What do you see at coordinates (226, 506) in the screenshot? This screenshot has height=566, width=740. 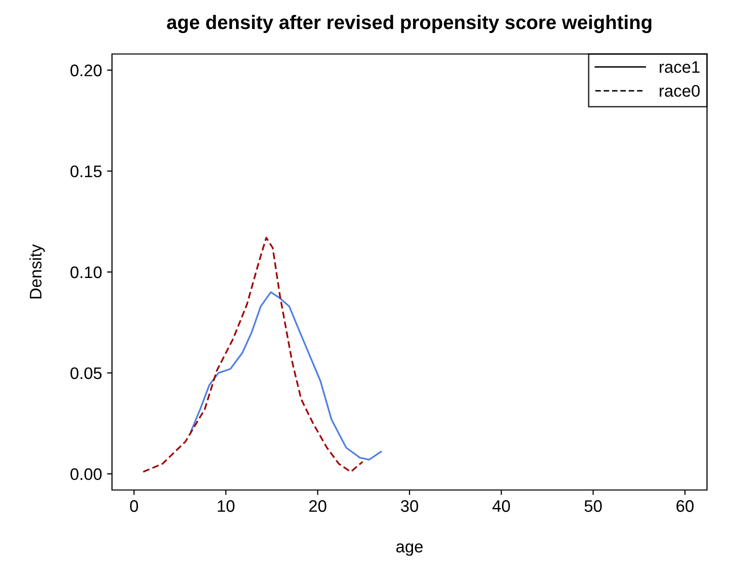 I see `x-tick-label: 10` at bounding box center [226, 506].